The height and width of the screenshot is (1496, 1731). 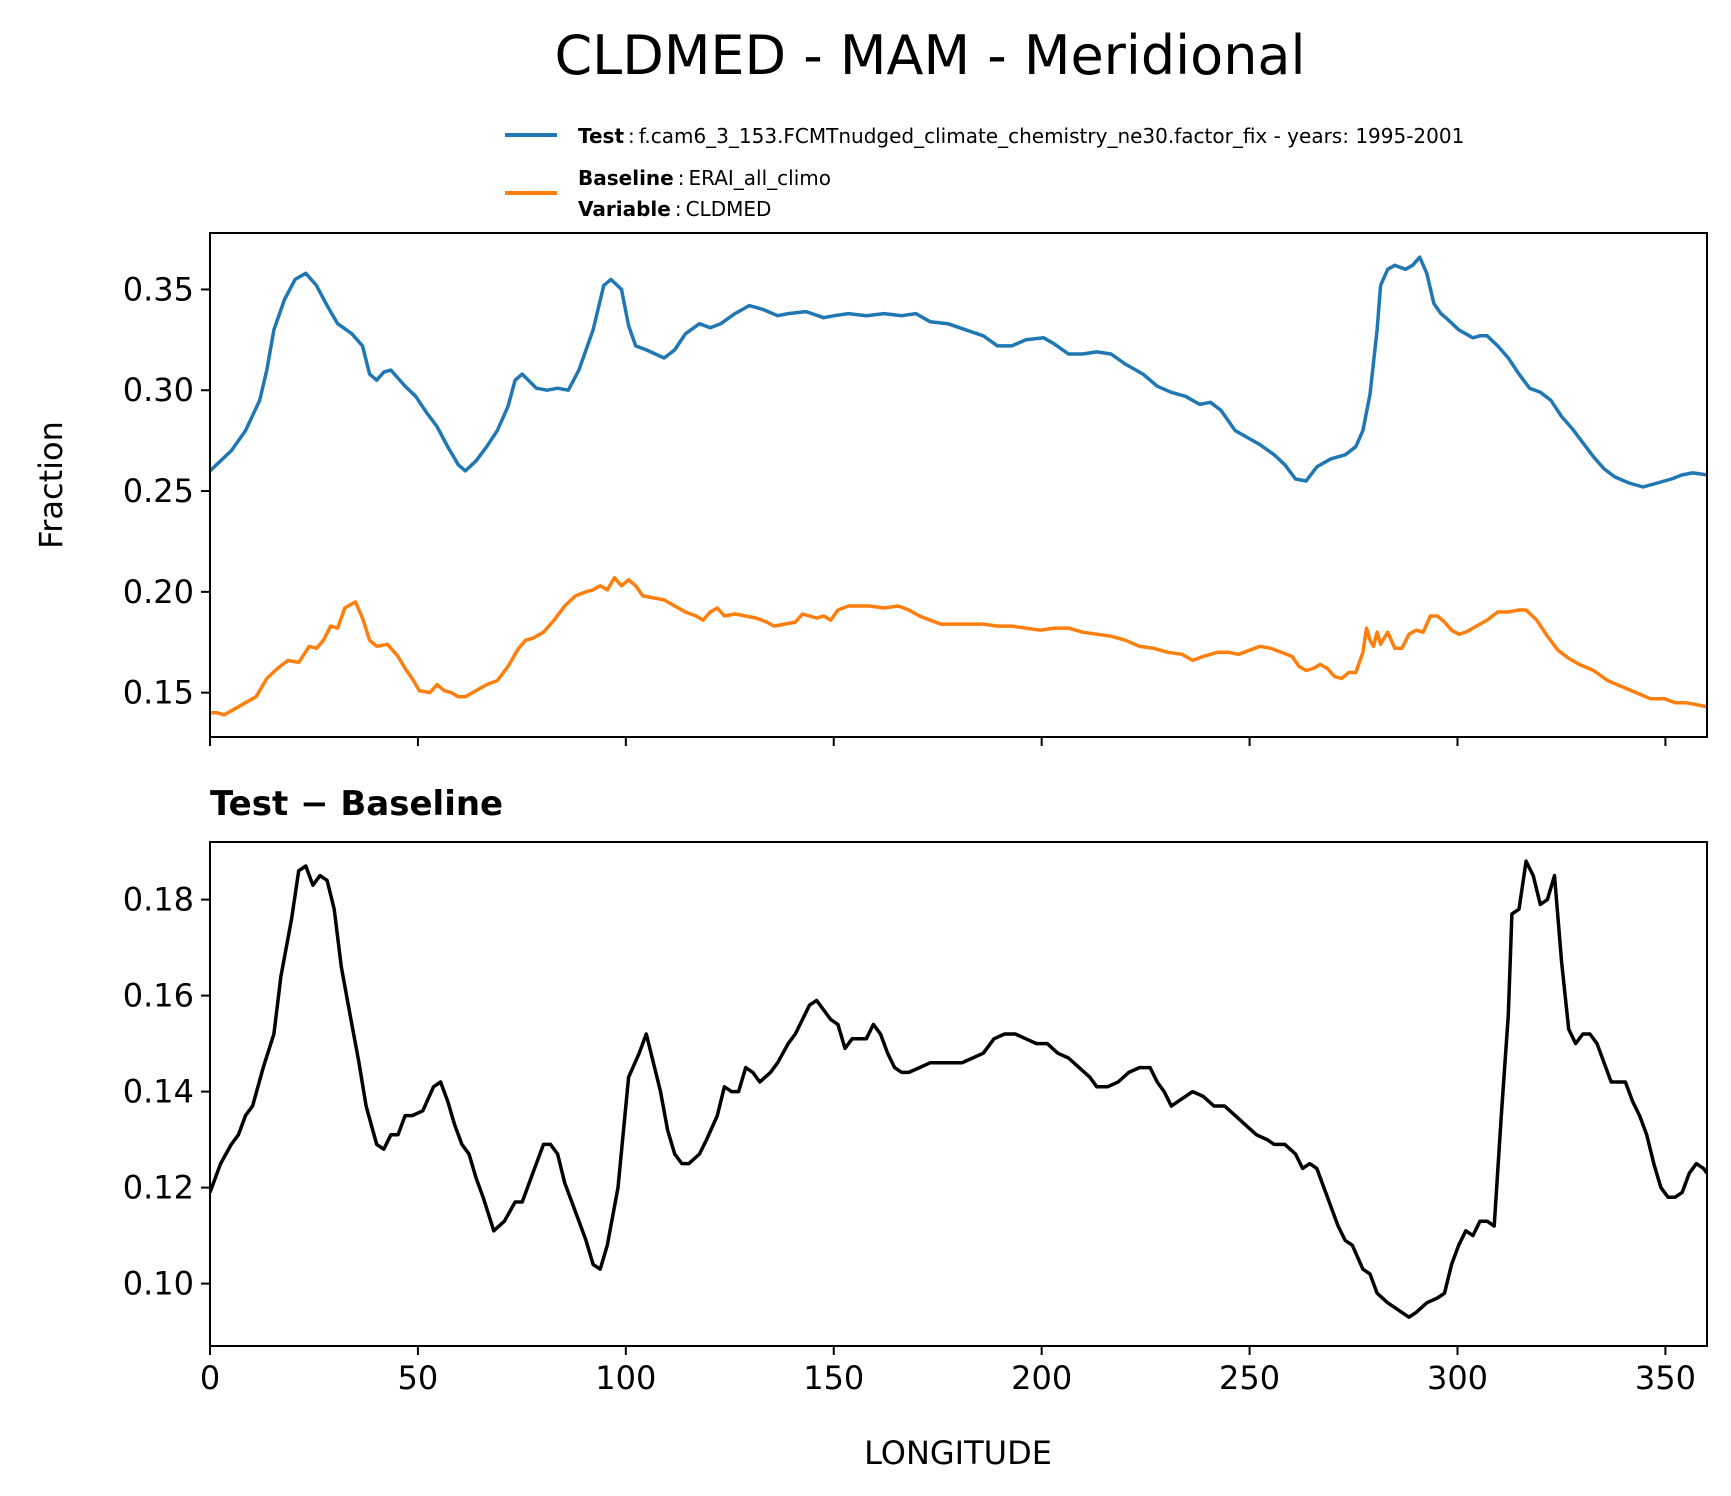 I want to click on chart-title: CLDMED - MAM - Meridional, so click(x=929, y=55).